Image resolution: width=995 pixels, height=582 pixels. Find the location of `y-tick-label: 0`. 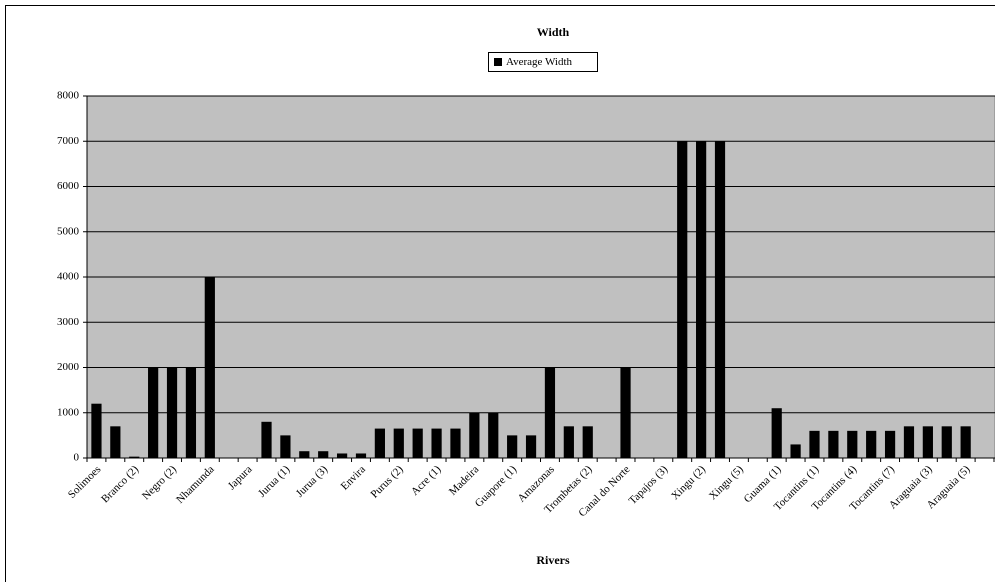

y-tick-label: 0 is located at coordinates (77, 458).